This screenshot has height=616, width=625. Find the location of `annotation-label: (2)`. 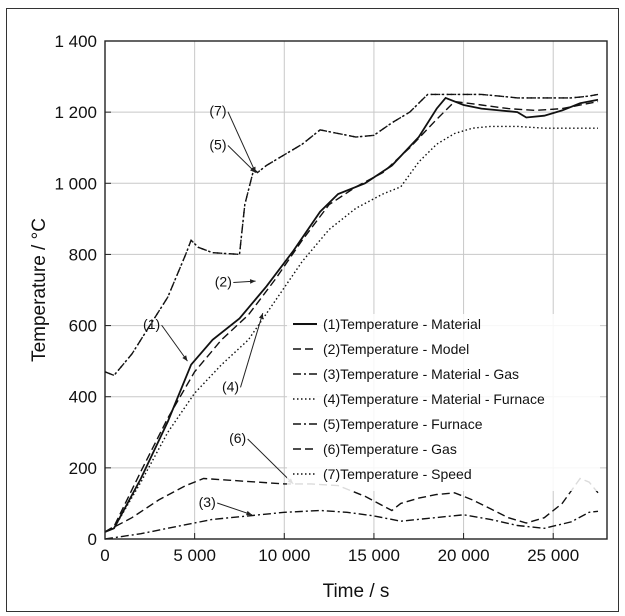

annotation-label: (2) is located at coordinates (223, 281).